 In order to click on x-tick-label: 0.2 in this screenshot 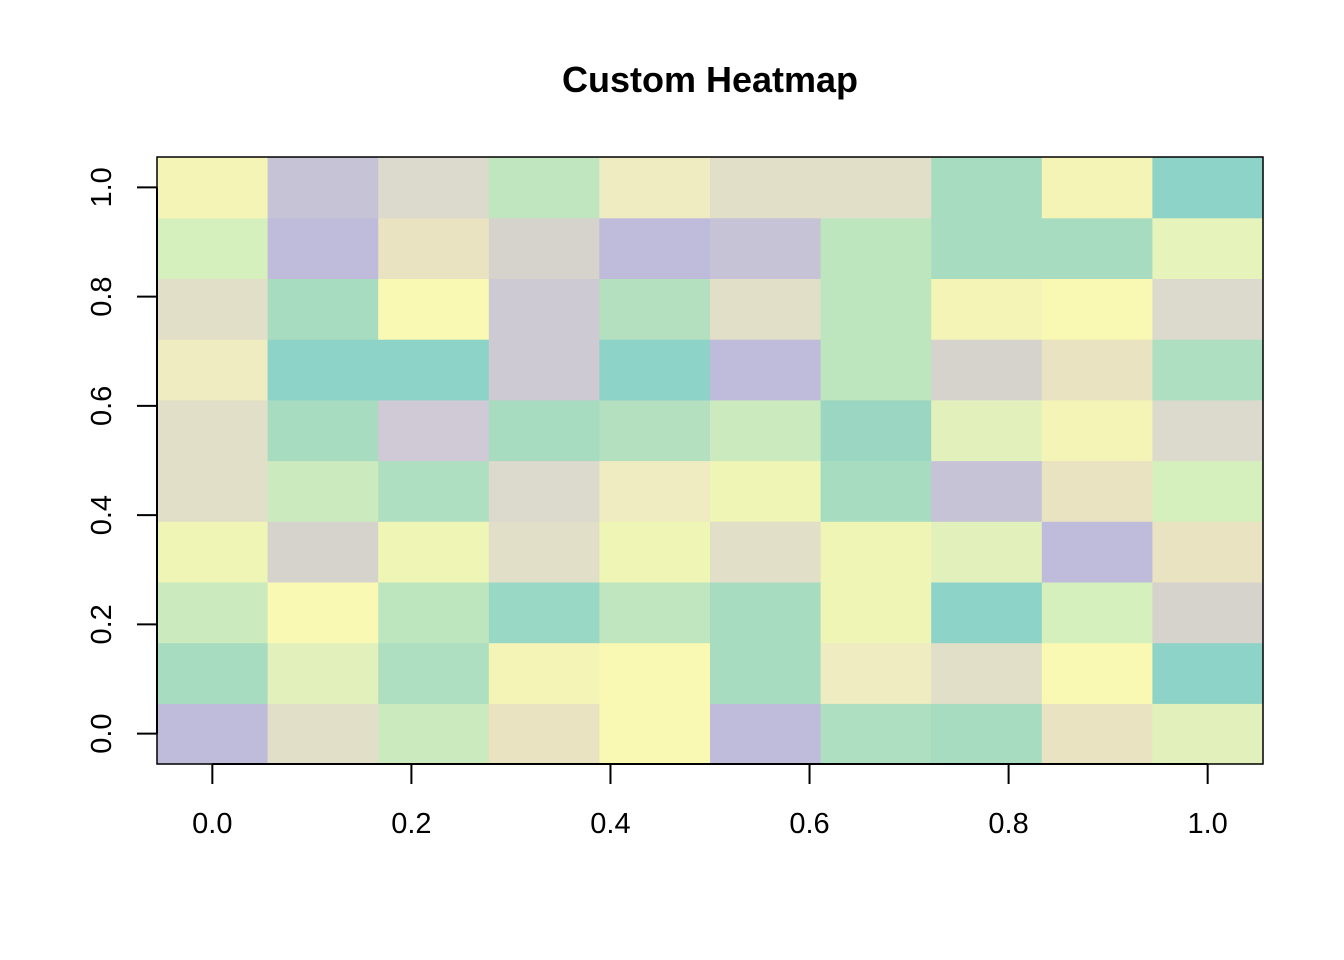, I will do `click(411, 824)`.